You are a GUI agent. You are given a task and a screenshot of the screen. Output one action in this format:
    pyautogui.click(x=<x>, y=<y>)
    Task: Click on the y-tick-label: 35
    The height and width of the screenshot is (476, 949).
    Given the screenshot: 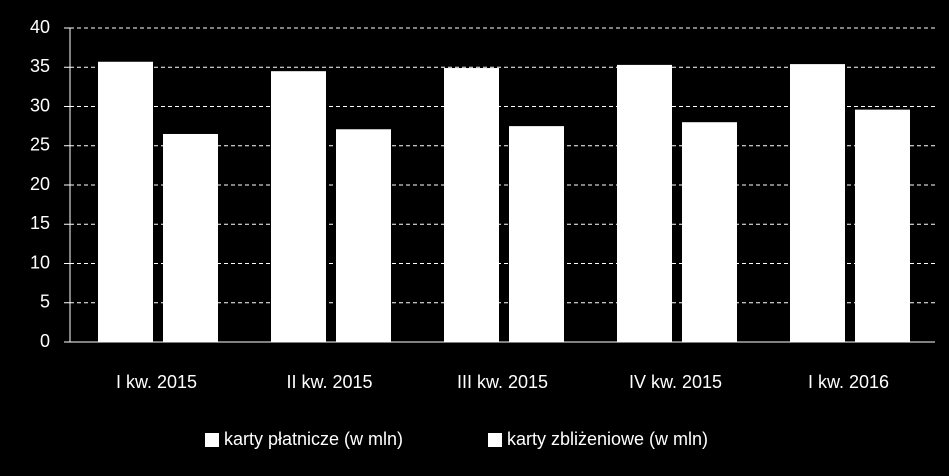 What is the action you would take?
    pyautogui.click(x=40, y=66)
    